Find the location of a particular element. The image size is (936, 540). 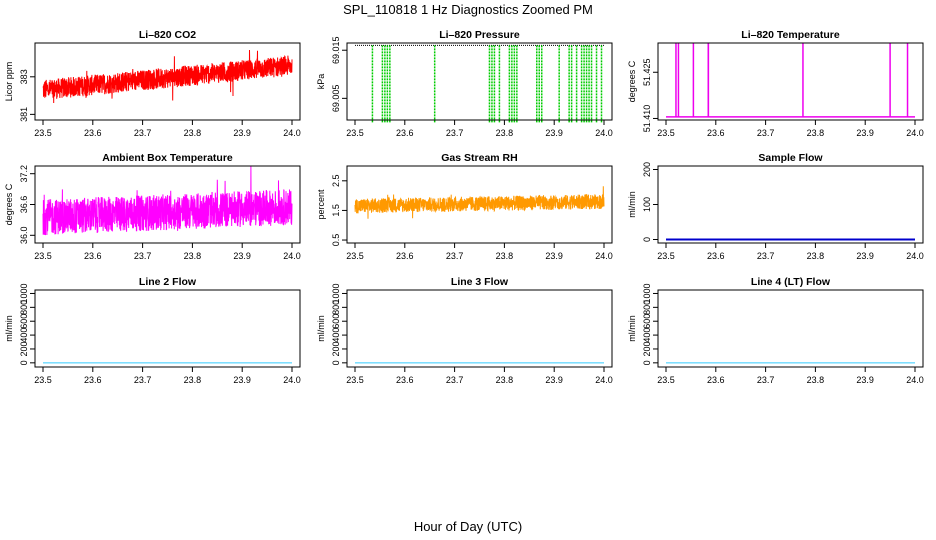

y-tick-label: 51.410 is located at coordinates (647, 119).